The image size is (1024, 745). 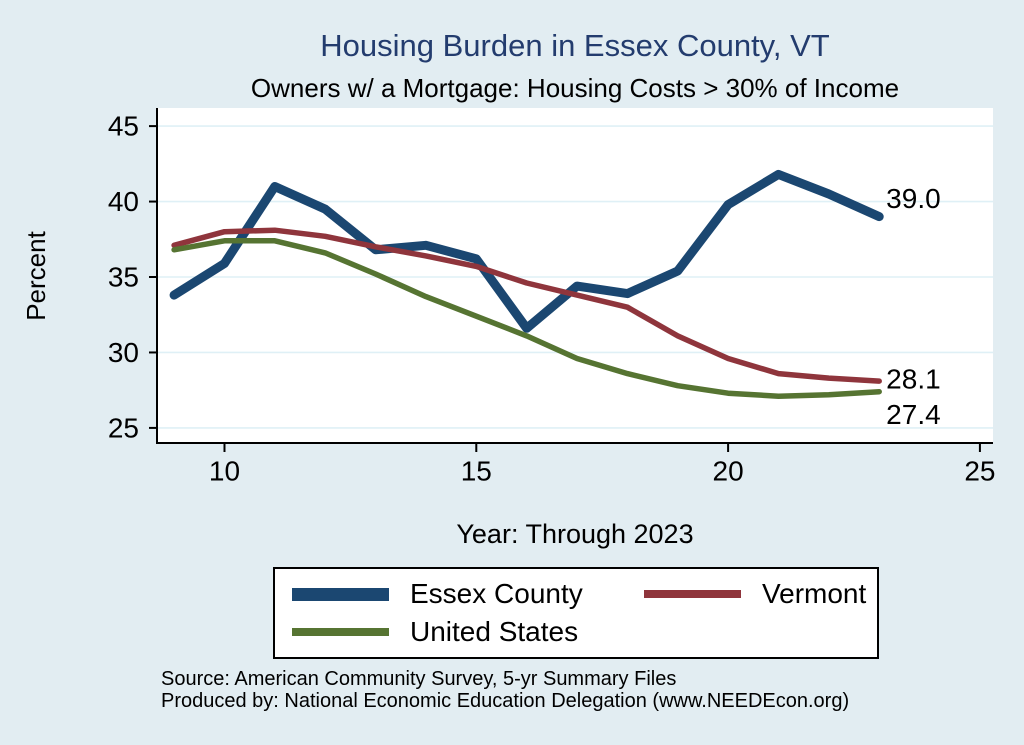 What do you see at coordinates (979, 471) in the screenshot?
I see `x-tick-label-25: 25` at bounding box center [979, 471].